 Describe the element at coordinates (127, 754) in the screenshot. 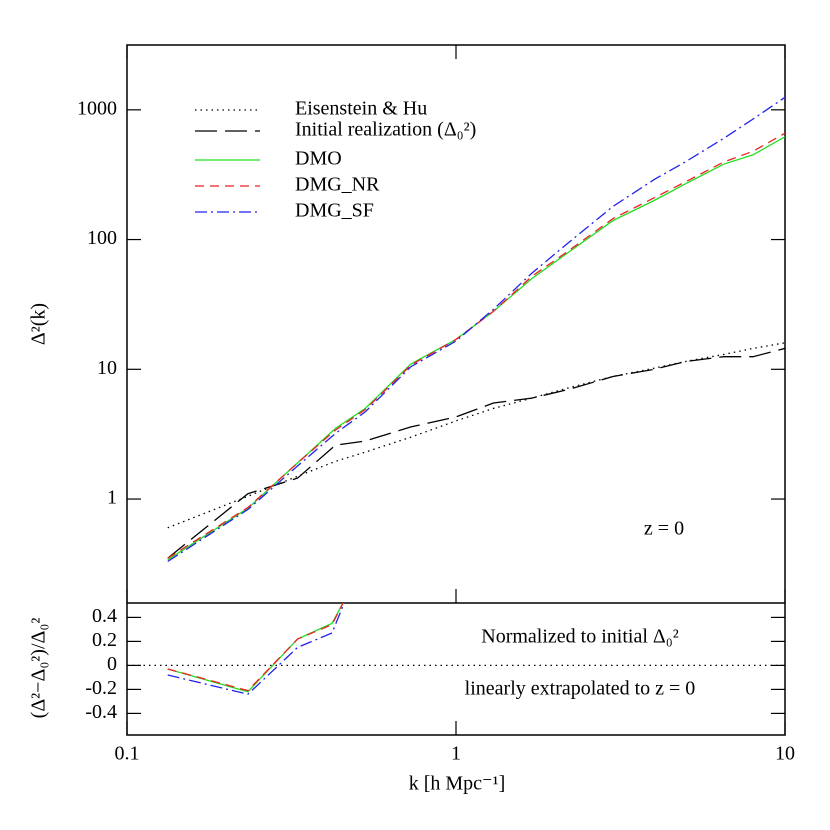

I see `x-tick-label: 0.1` at that location.